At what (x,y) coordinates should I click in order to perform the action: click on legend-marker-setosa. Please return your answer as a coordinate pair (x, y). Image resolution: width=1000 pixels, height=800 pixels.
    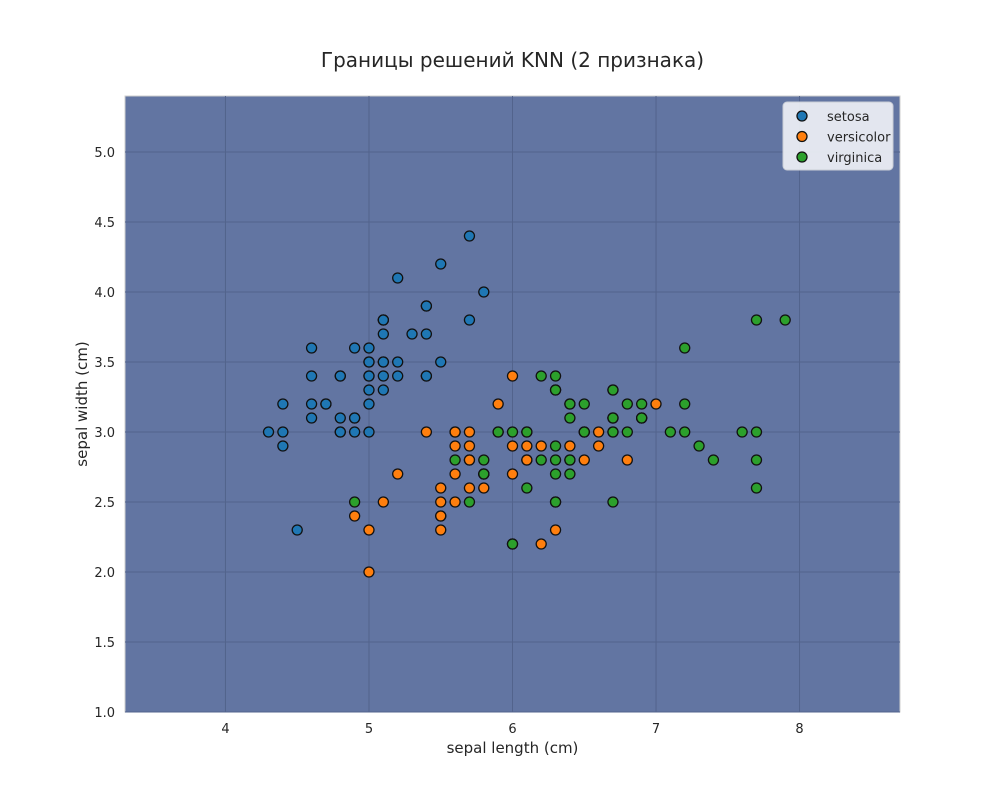
    Looking at the image, I should click on (802, 116).